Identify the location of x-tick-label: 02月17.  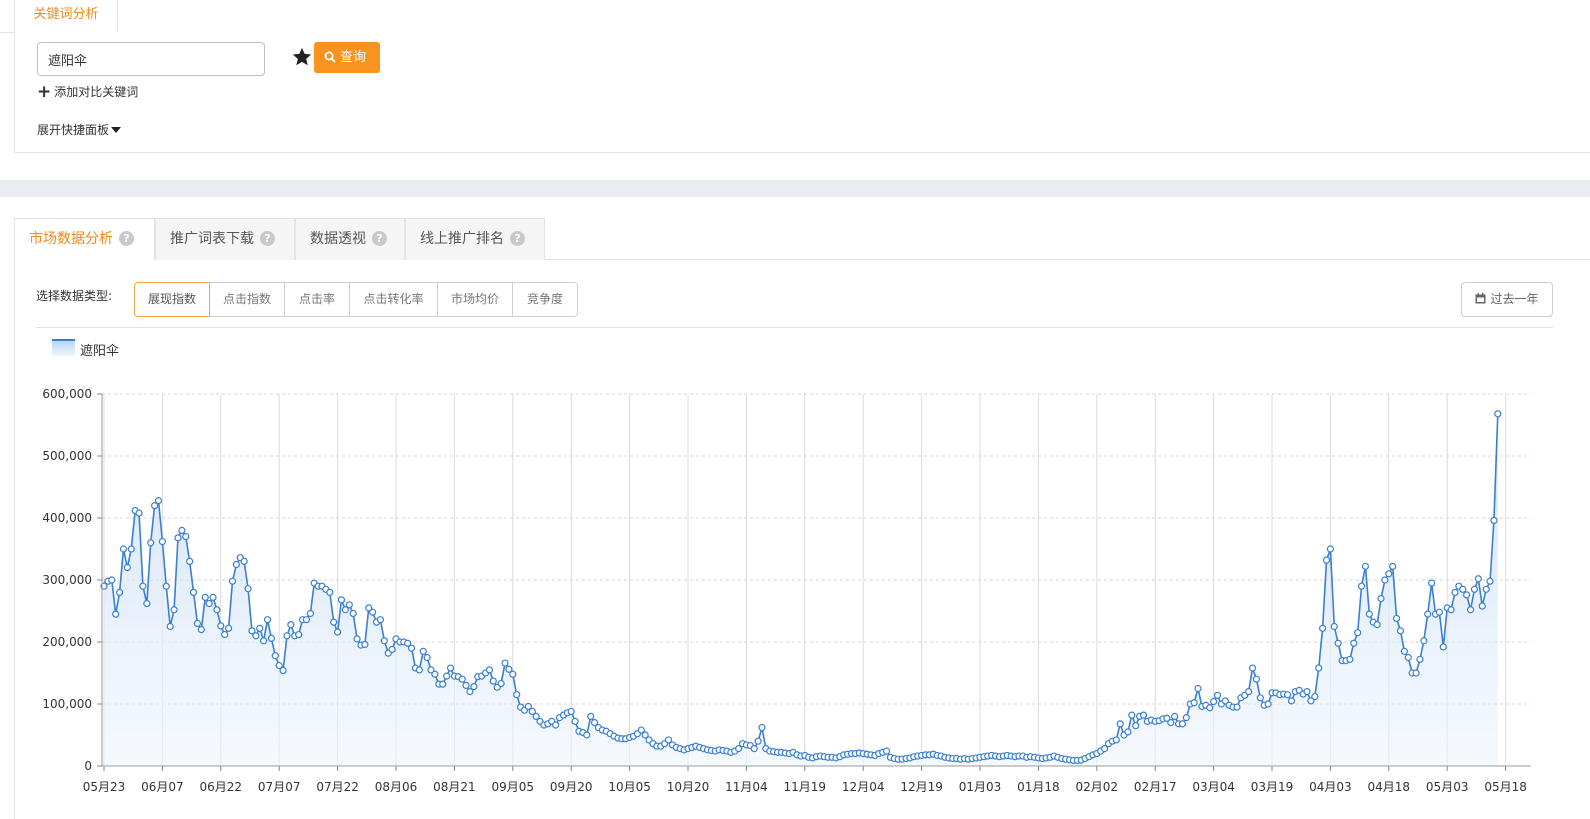
(1155, 787).